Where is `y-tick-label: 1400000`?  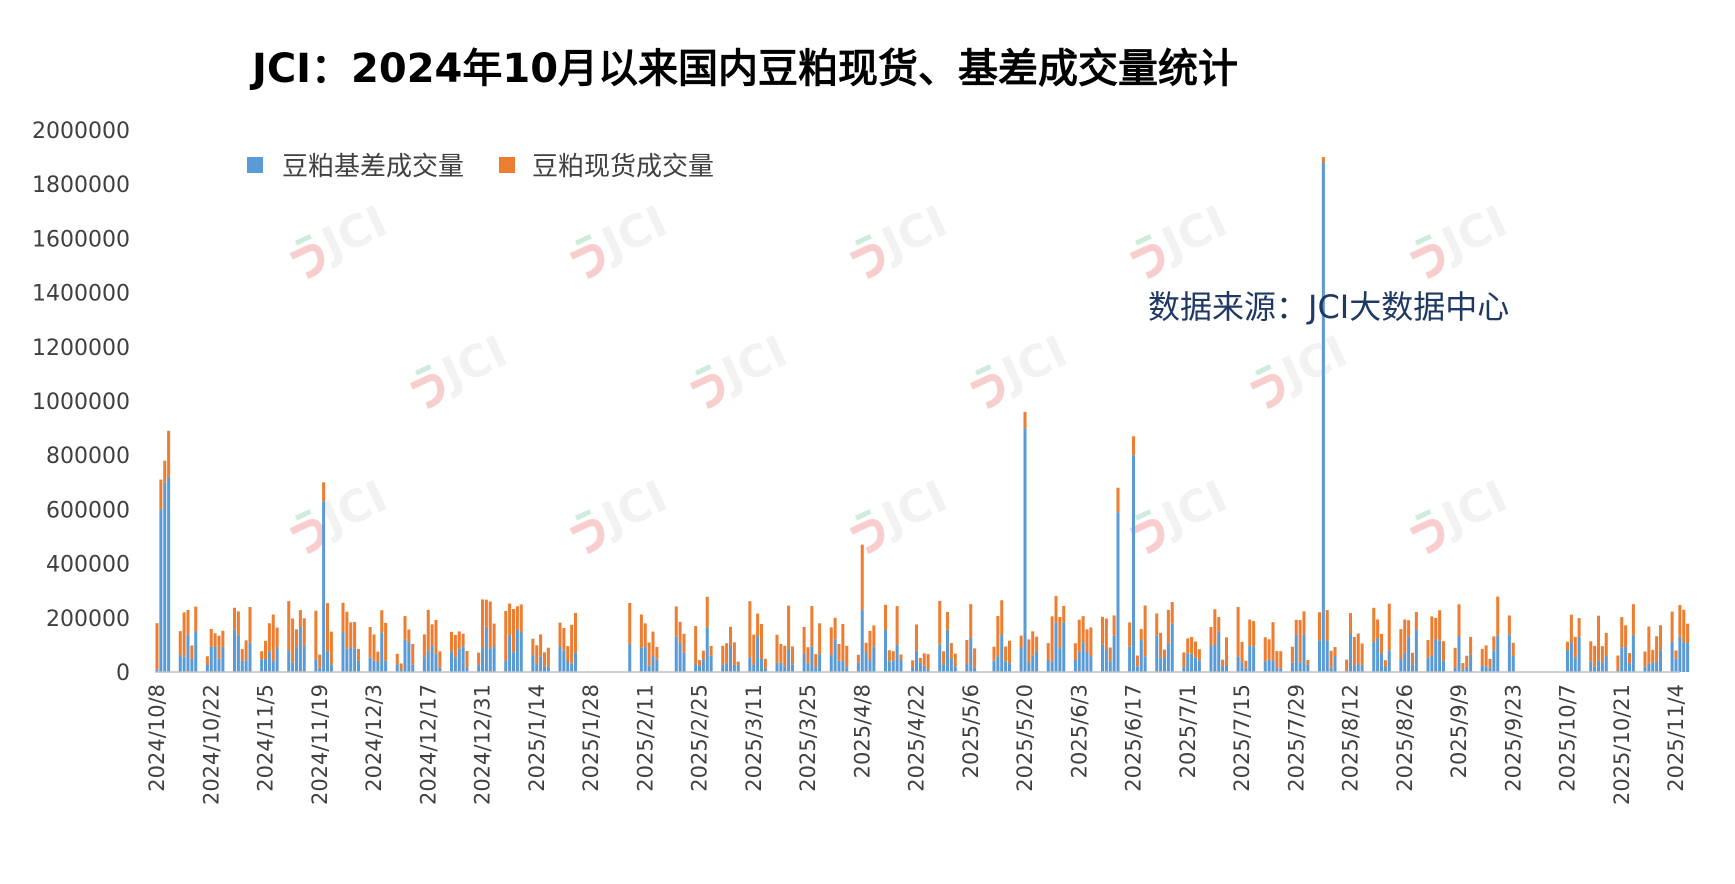
y-tick-label: 1400000 is located at coordinates (81, 294).